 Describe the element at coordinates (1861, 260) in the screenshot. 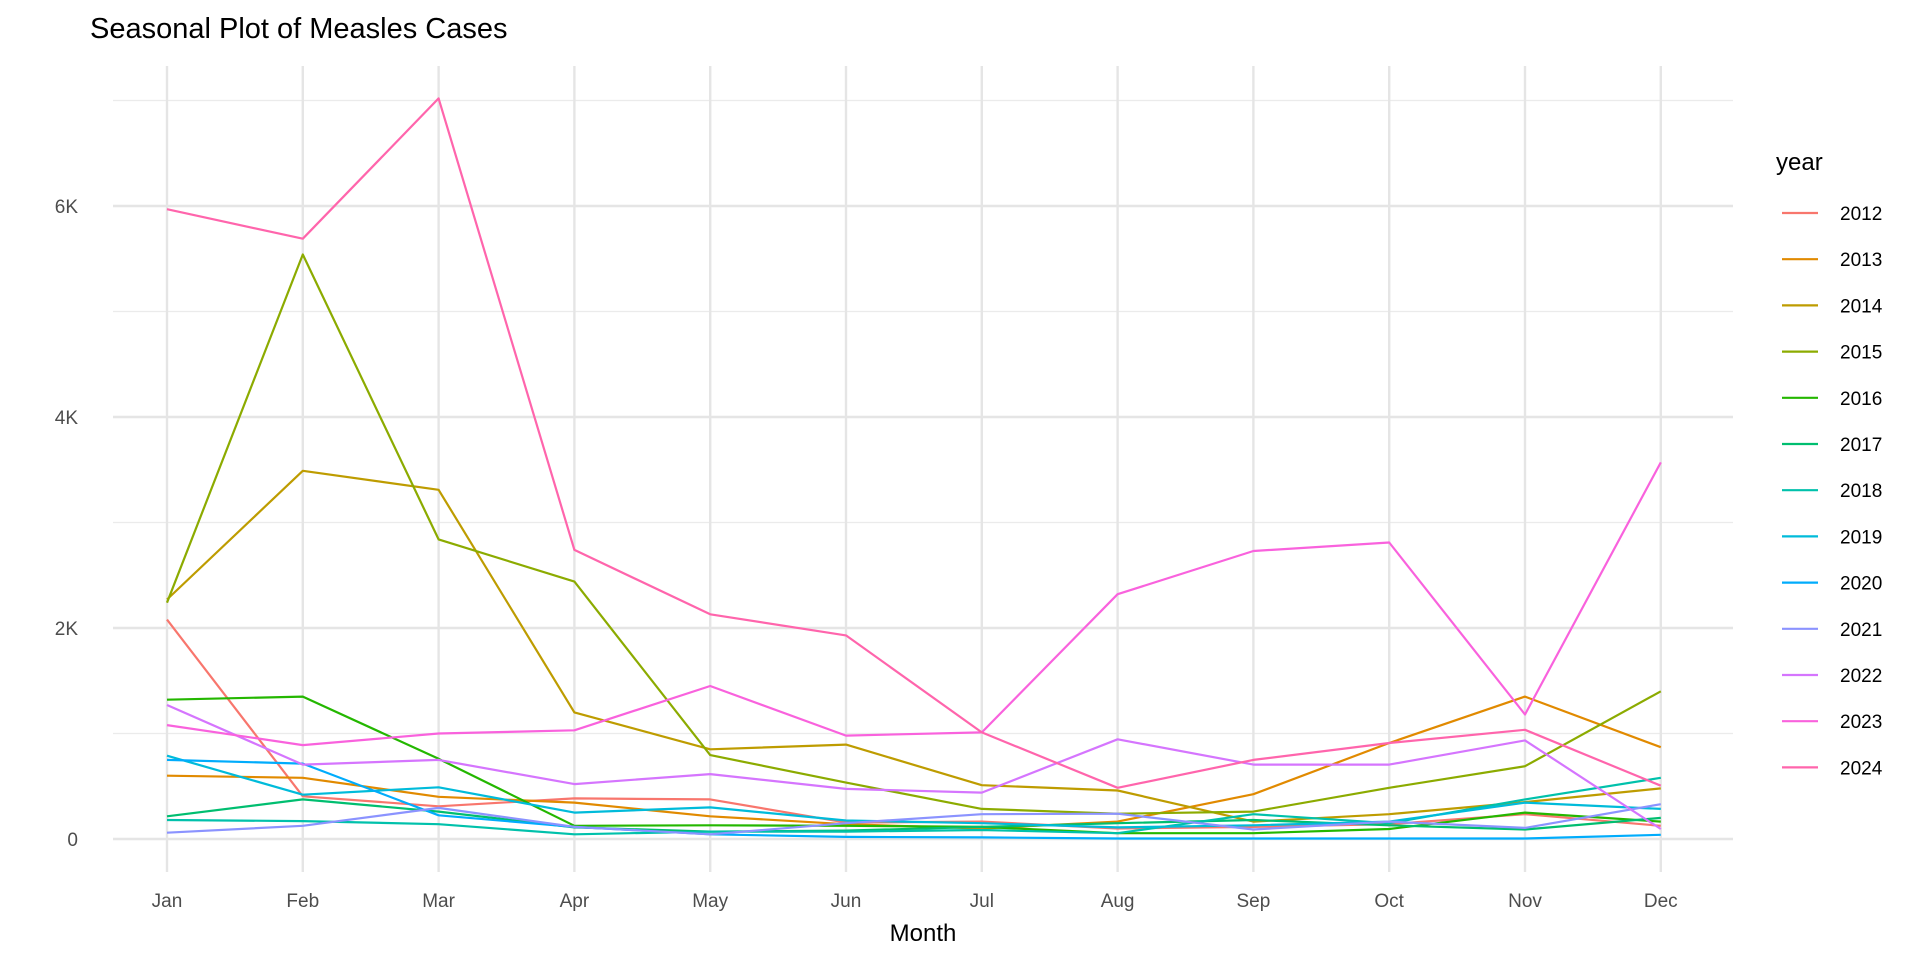

I see `legend-label: 2013` at that location.